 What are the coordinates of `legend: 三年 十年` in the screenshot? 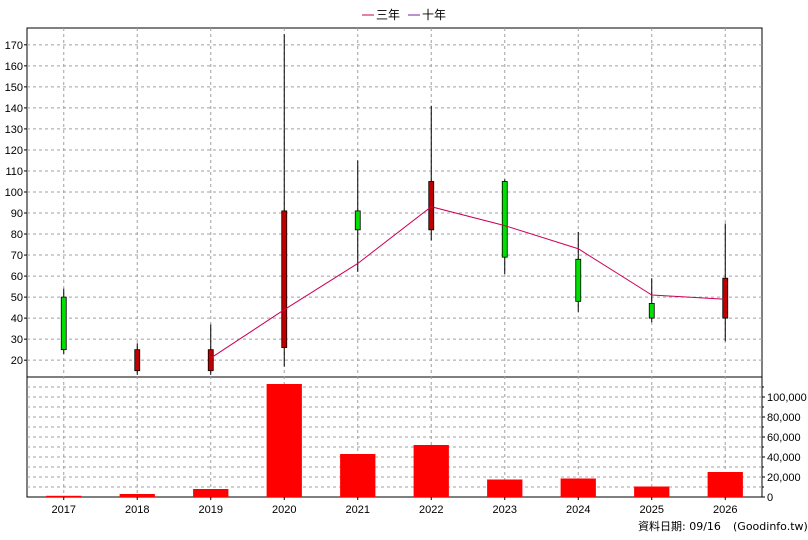 It's located at (404, 15).